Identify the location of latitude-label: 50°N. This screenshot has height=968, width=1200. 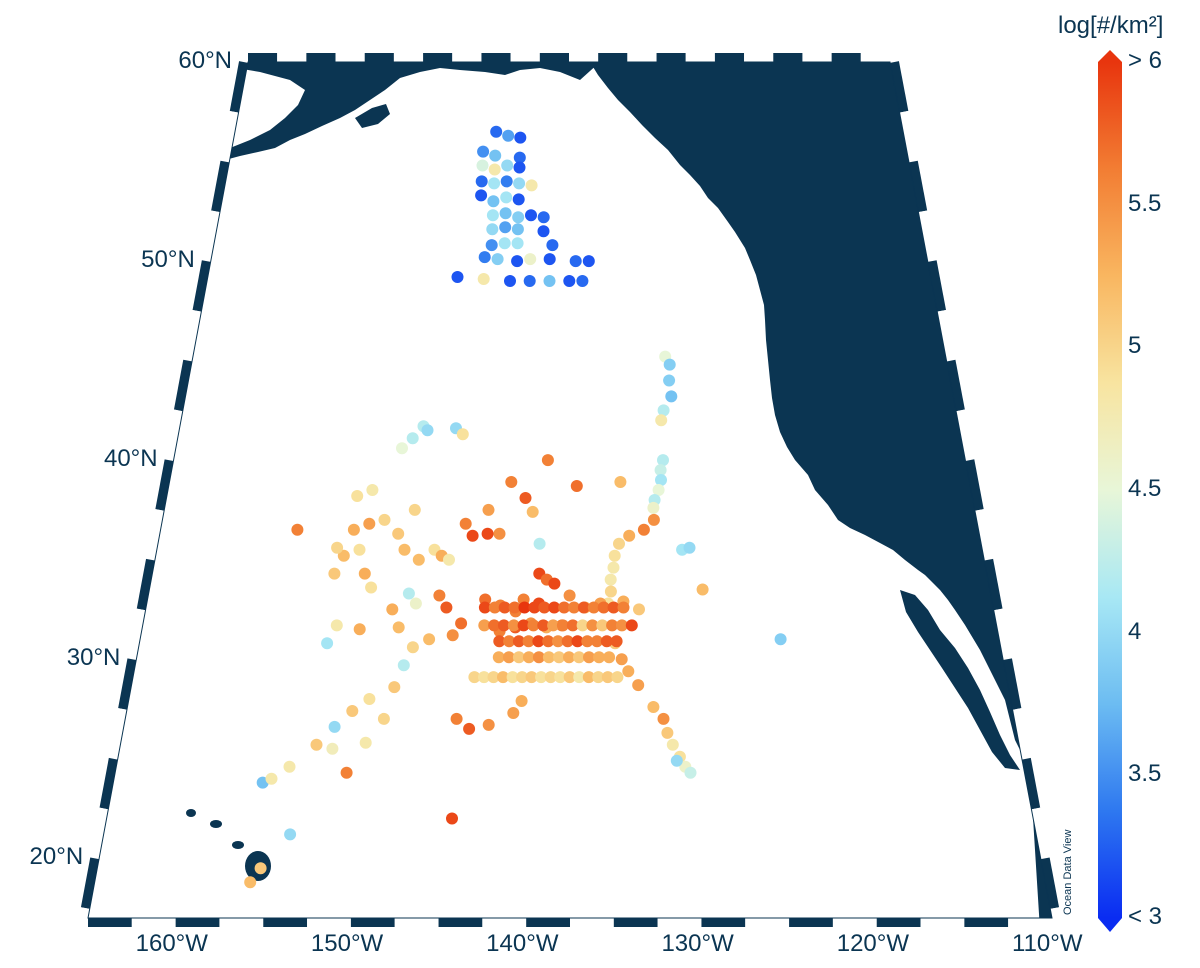
(168, 260).